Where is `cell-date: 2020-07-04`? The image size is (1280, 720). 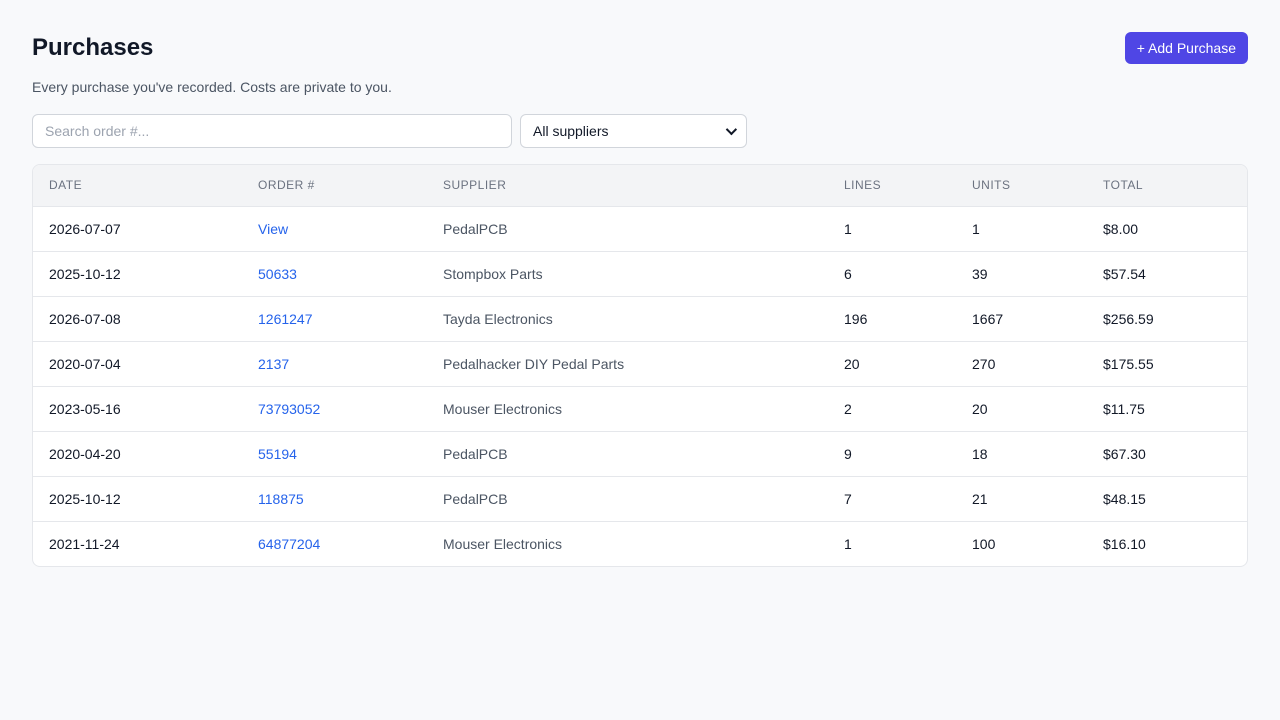 cell-date: 2020-07-04 is located at coordinates (85, 363).